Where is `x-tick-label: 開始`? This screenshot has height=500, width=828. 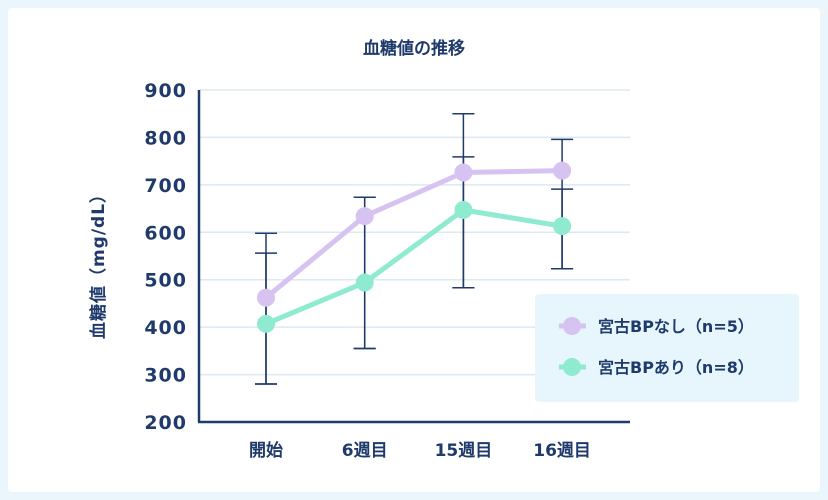
x-tick-label: 開始 is located at coordinates (266, 450).